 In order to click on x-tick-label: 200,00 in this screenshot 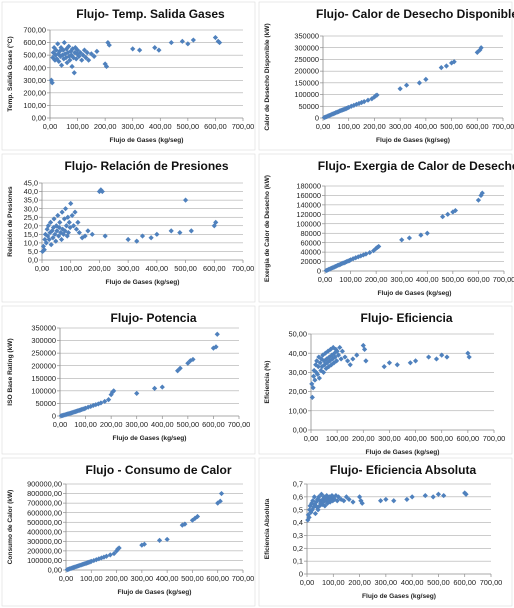, I will do `click(116, 578)`.